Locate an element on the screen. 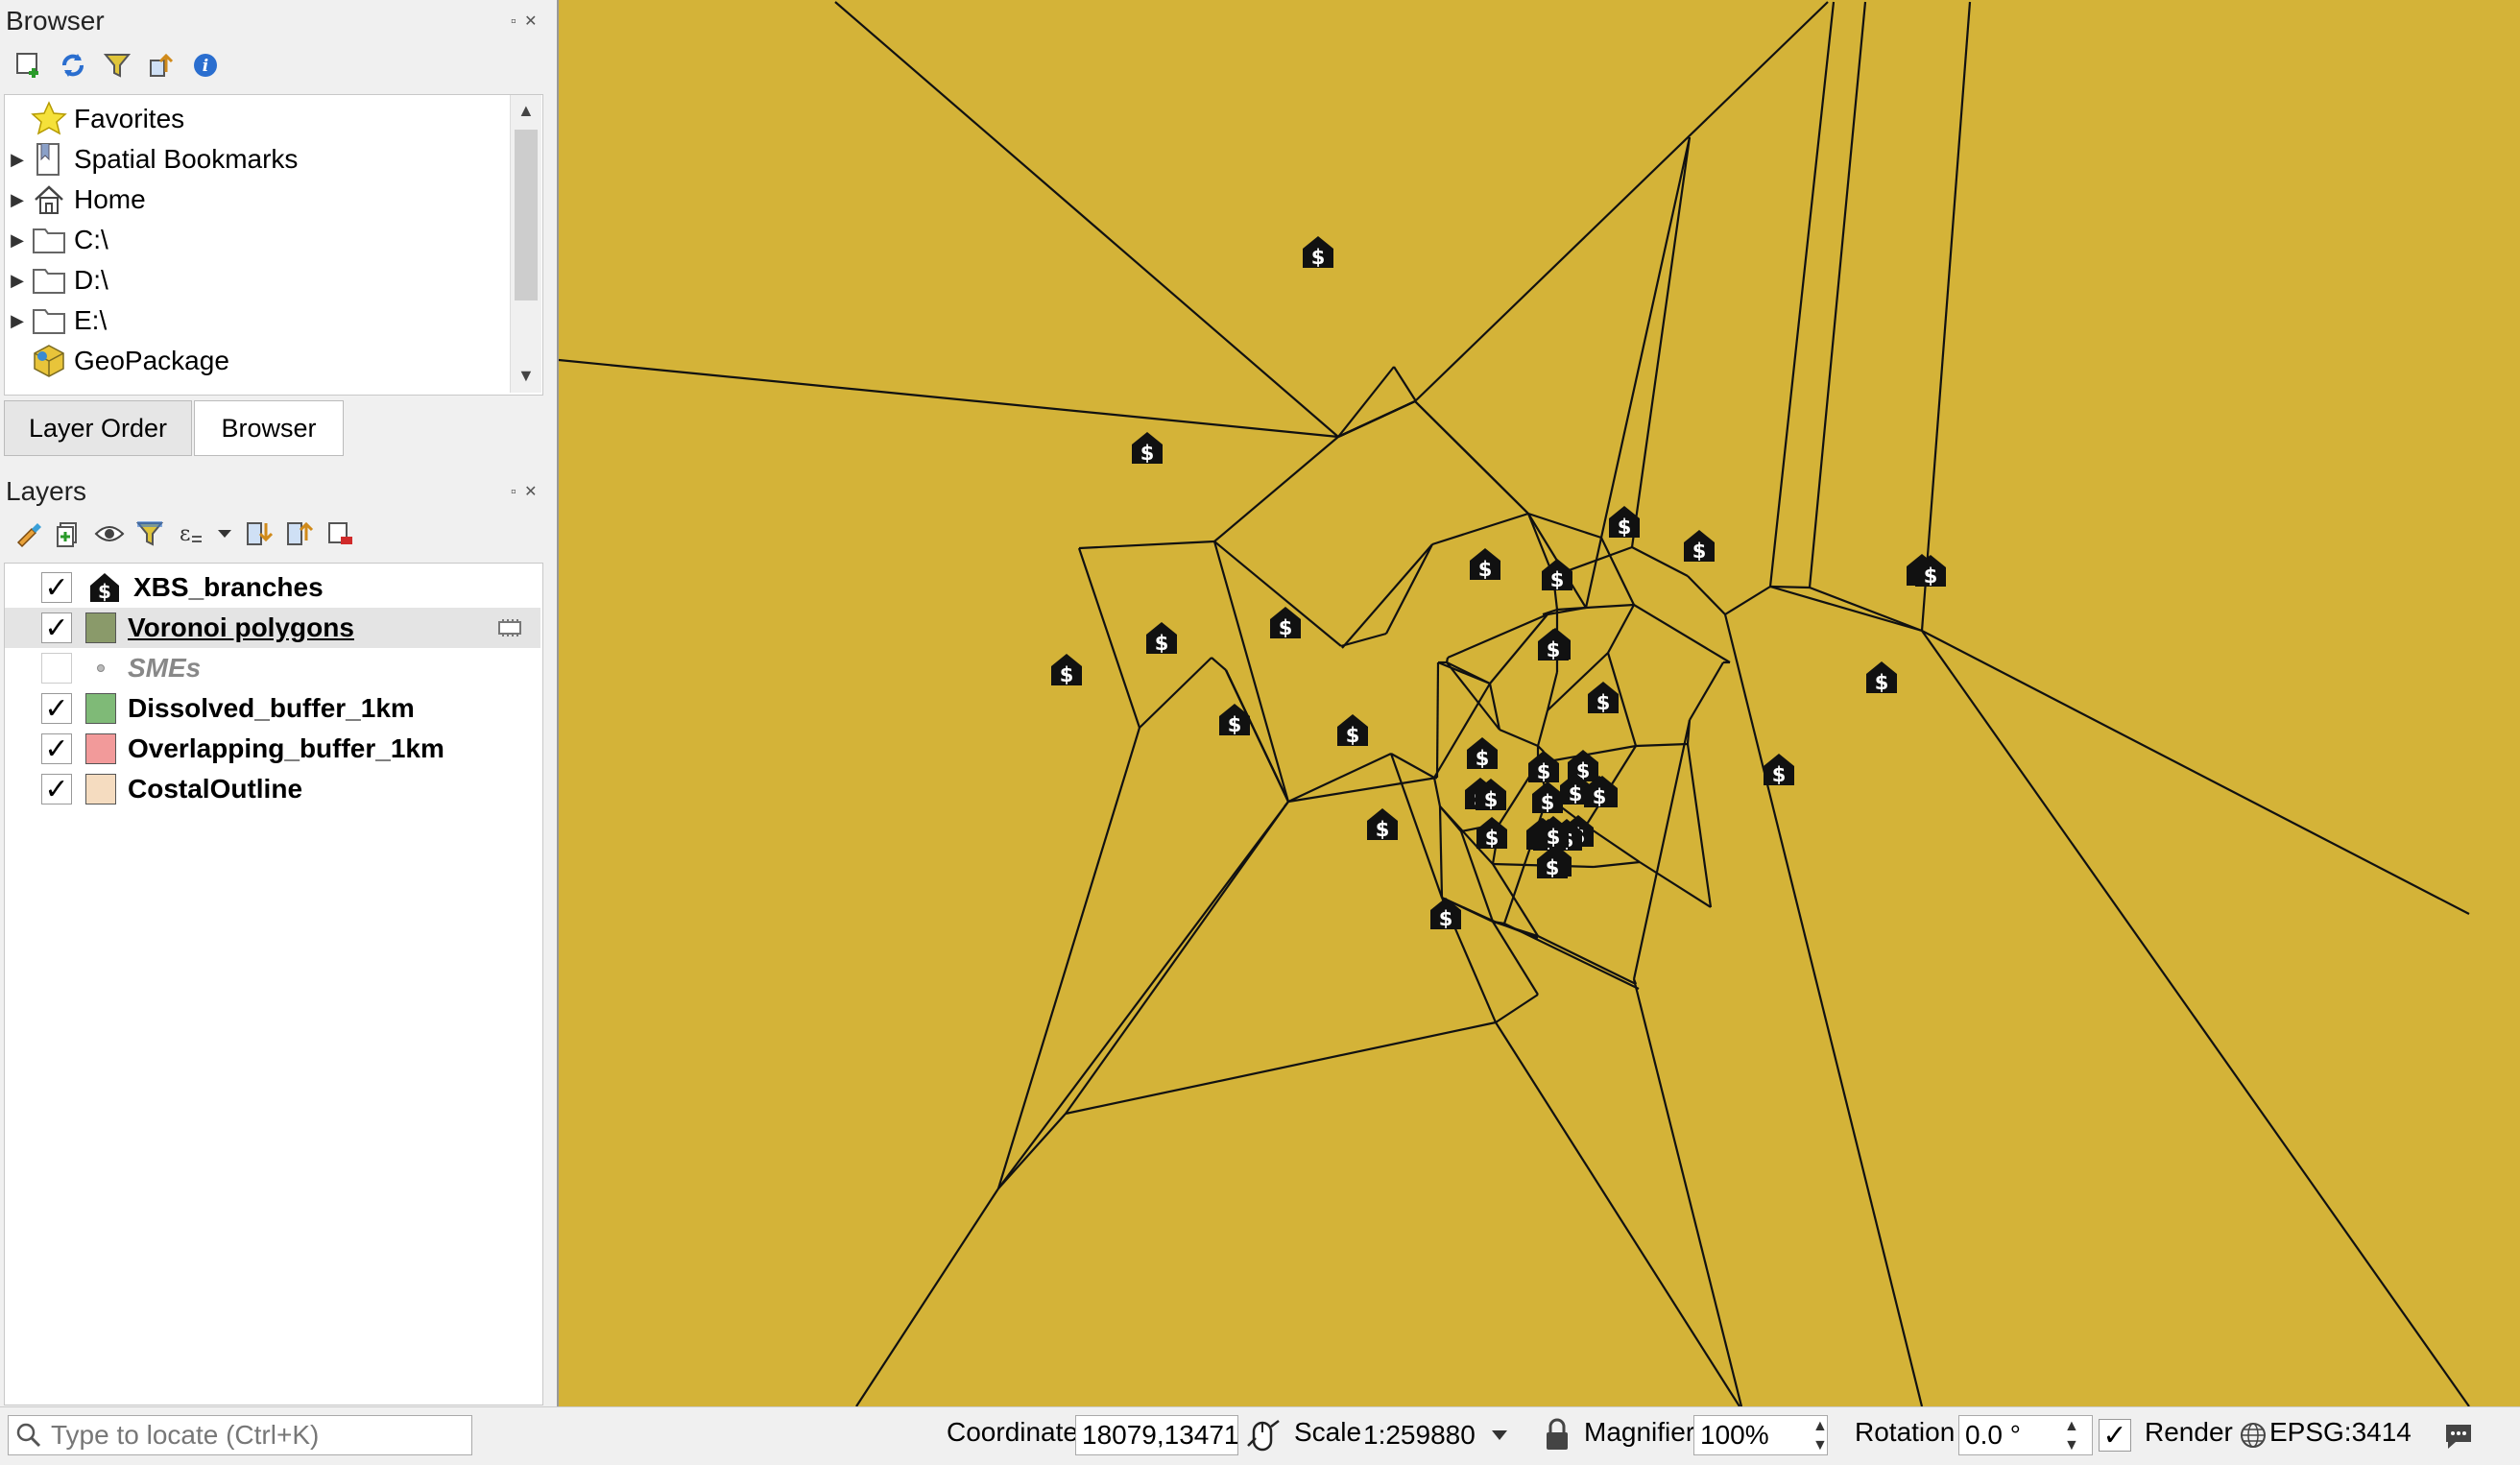 The width and height of the screenshot is (2520, 1465). layer-xbs-branches: ✓ $ XBS_branches is located at coordinates (164, 587).